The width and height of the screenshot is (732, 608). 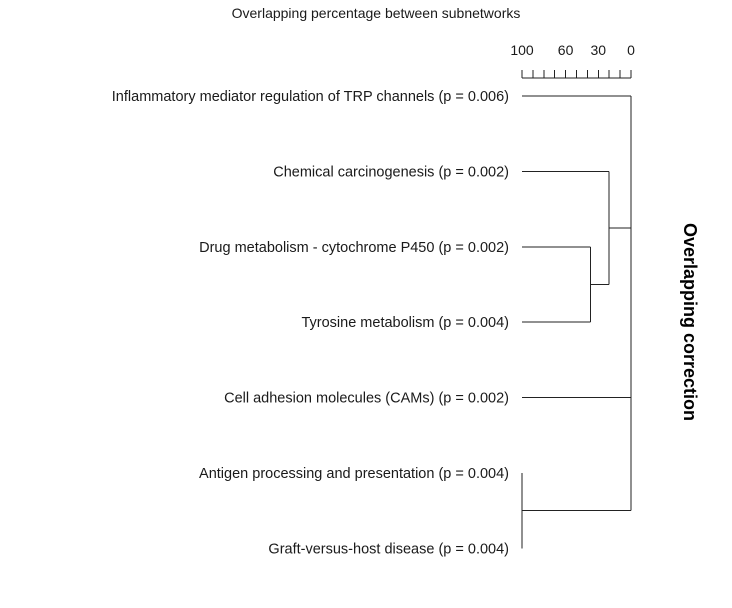 I want to click on axis-tick-label: 100, so click(x=522, y=50).